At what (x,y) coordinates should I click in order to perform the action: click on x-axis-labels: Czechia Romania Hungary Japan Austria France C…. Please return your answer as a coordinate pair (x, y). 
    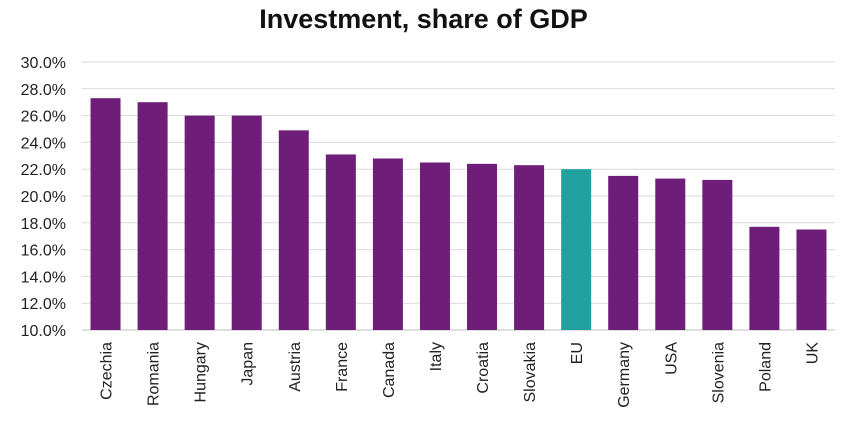
    Looking at the image, I should click on (460, 375).